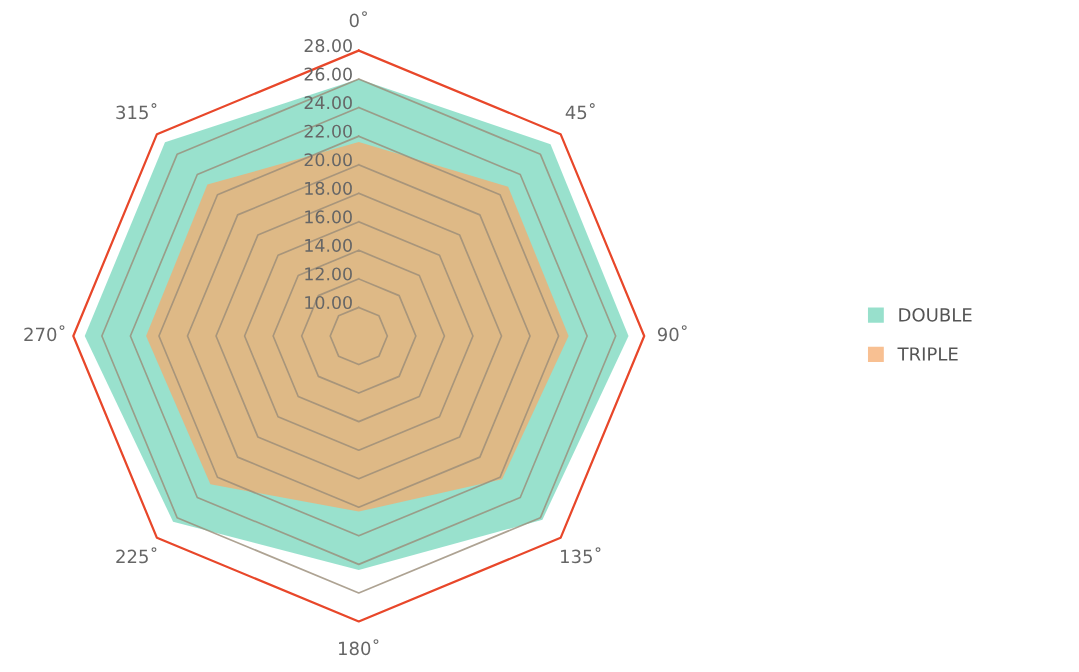 This screenshot has width=1079, height=672. What do you see at coordinates (358, 19) in the screenshot?
I see `spoke-label: 0˚` at bounding box center [358, 19].